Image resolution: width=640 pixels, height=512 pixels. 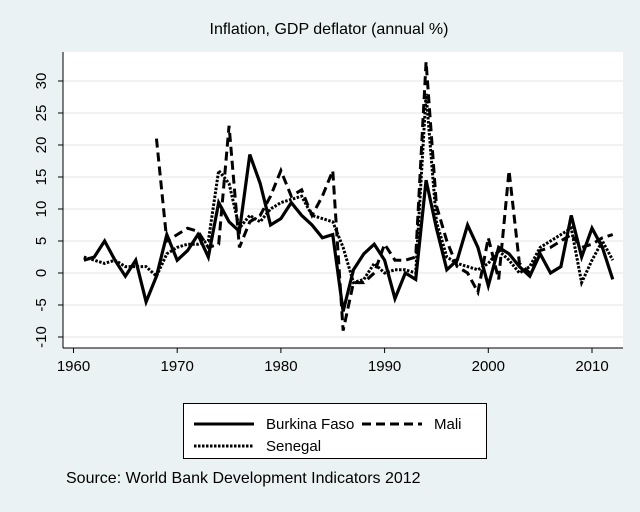 I want to click on y-tick-label: 25, so click(x=41, y=113).